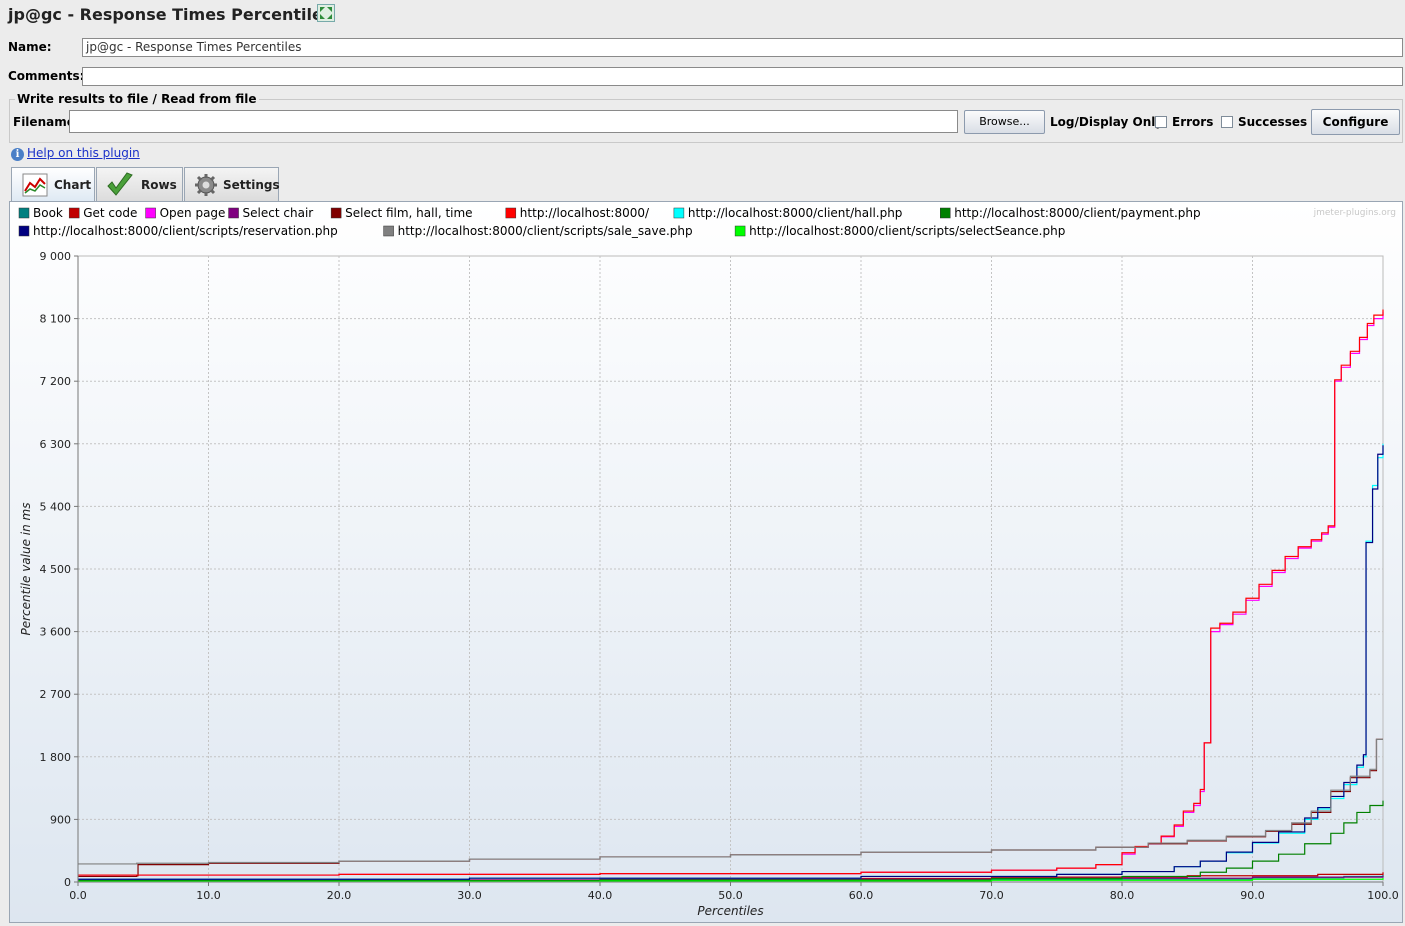  I want to click on x-axis-title: Percentiles, so click(730, 911).